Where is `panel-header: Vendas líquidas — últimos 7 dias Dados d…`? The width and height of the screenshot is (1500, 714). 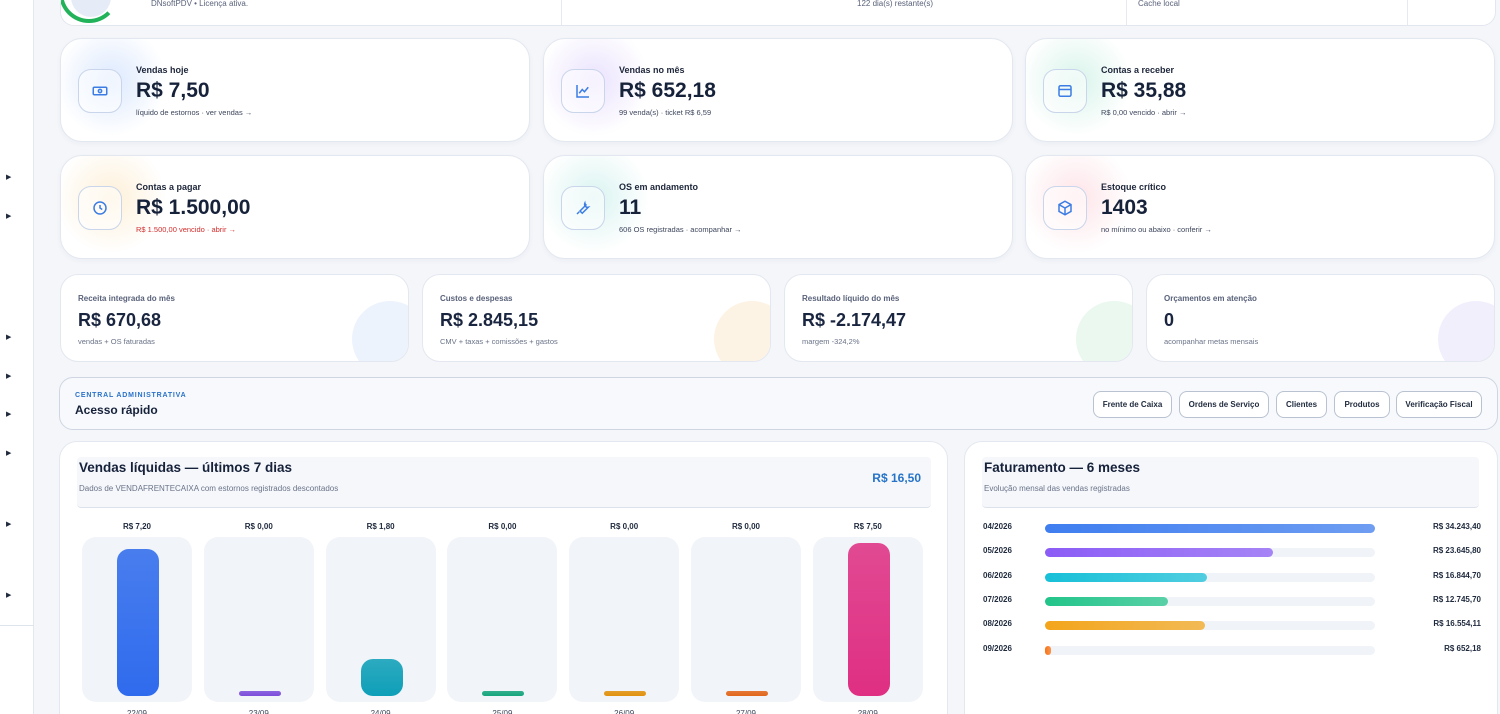
panel-header: Vendas líquidas — últimos 7 dias Dados d… is located at coordinates (504, 482).